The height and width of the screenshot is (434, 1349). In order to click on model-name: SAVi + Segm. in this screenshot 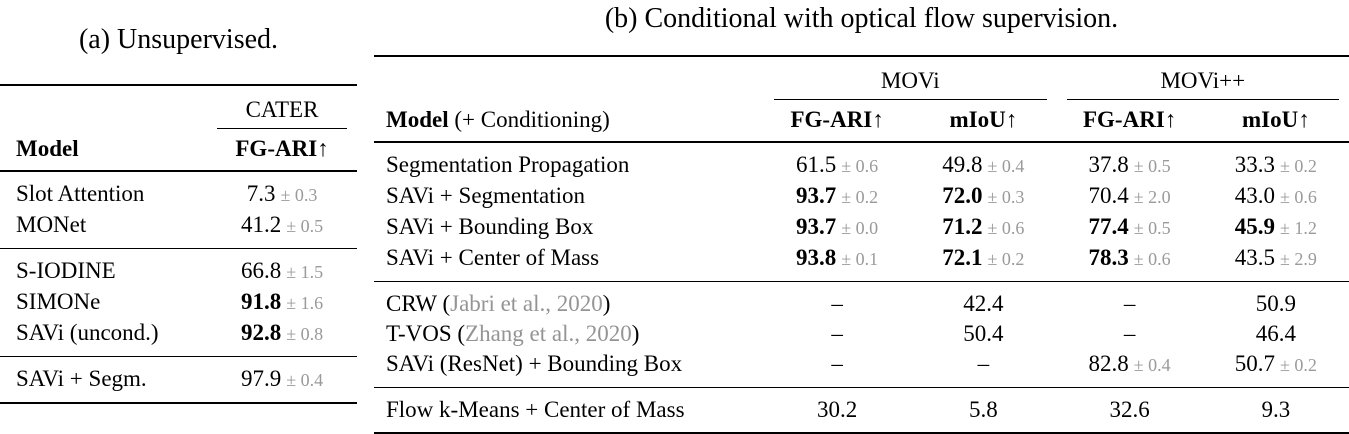, I will do `click(104, 379)`.